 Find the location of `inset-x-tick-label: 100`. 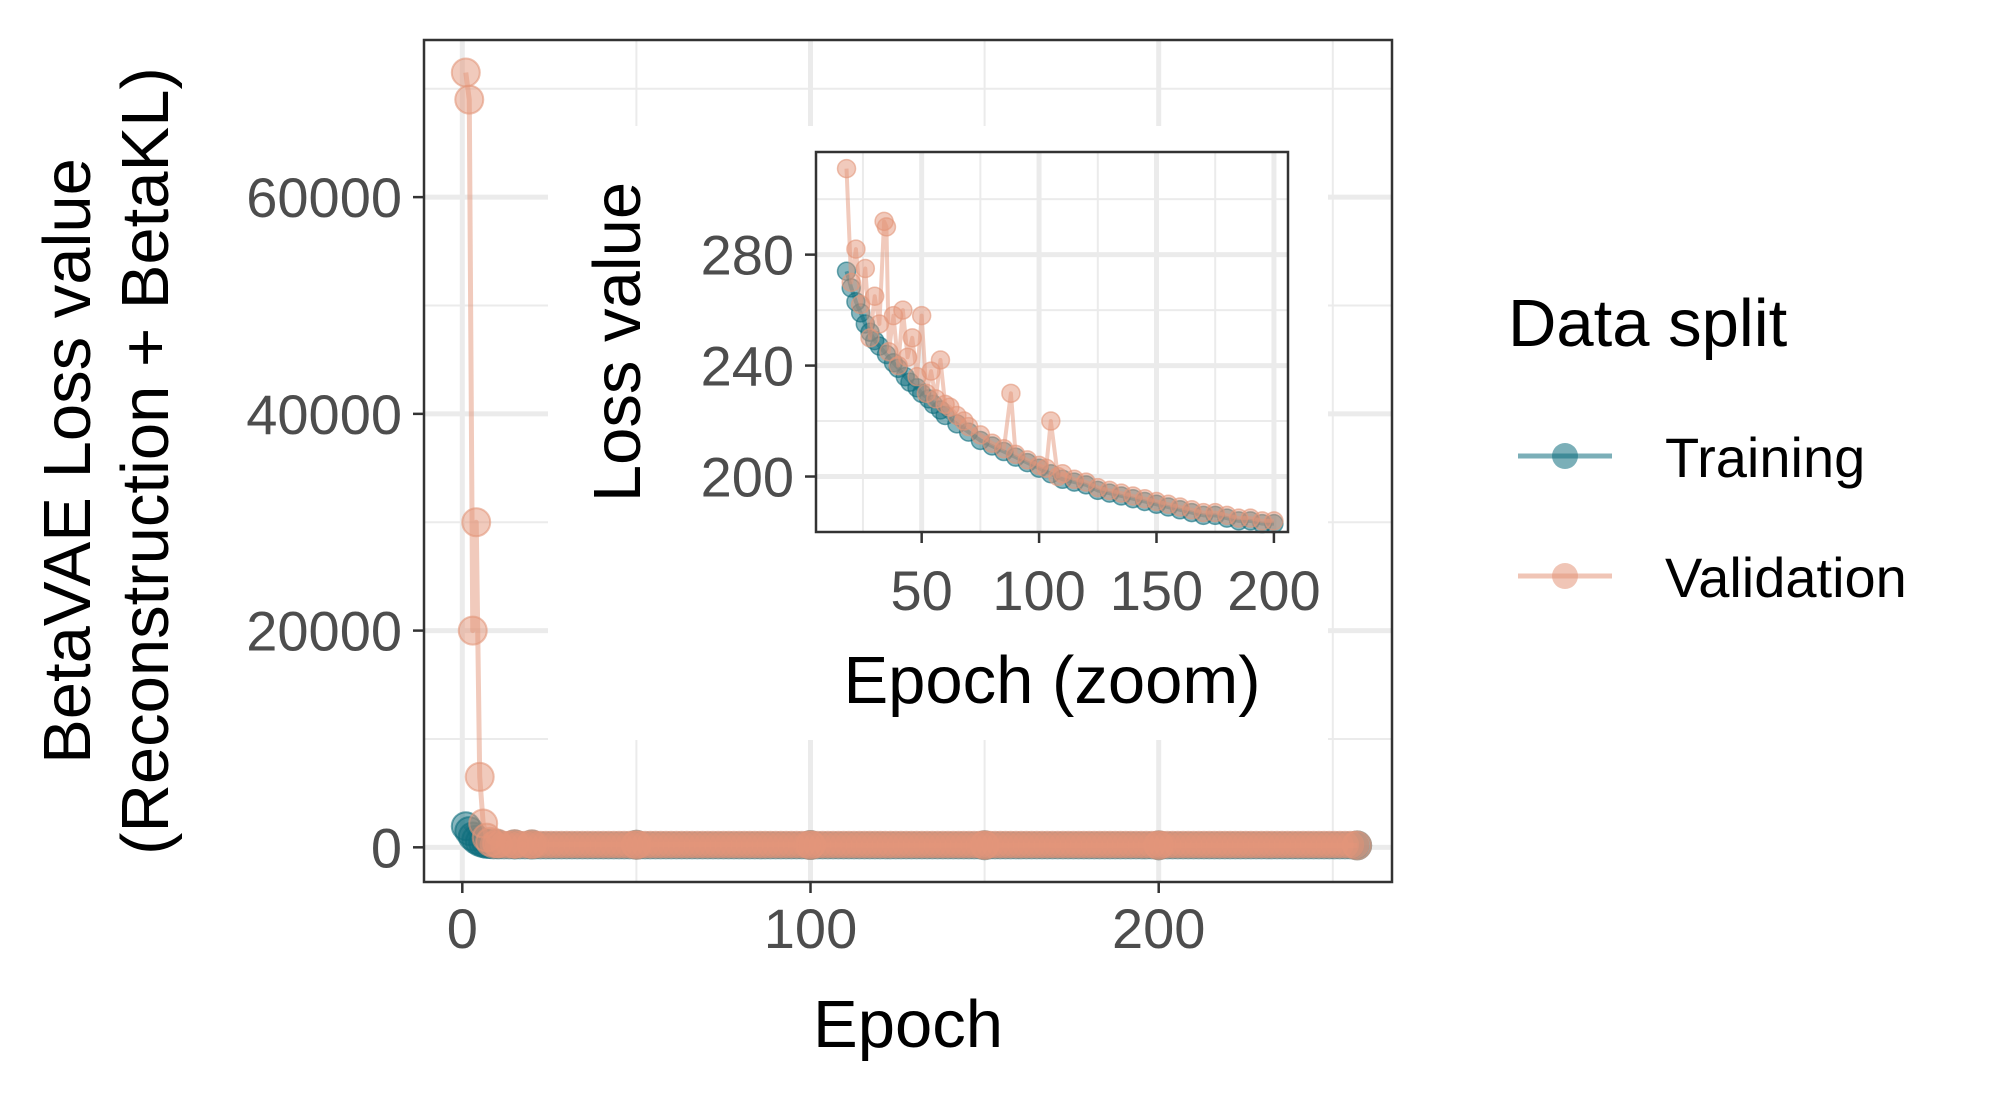

inset-x-tick-label: 100 is located at coordinates (1038, 590).